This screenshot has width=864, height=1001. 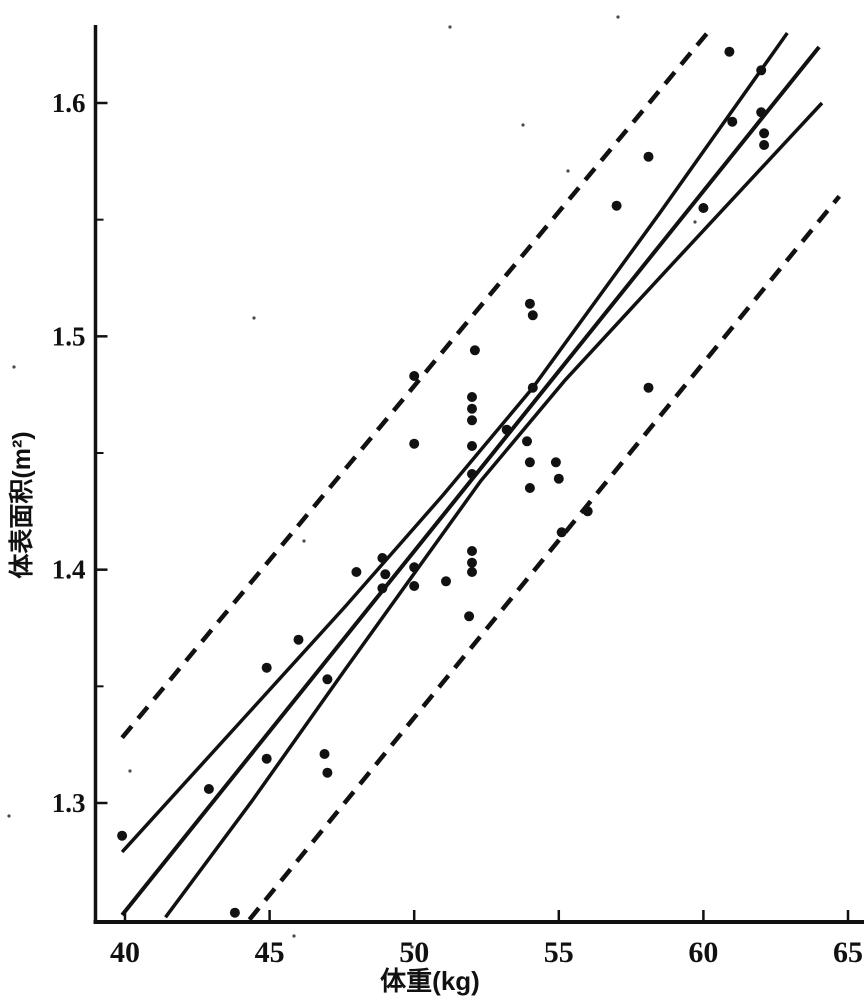 What do you see at coordinates (559, 952) in the screenshot?
I see `x-tick-label: 55` at bounding box center [559, 952].